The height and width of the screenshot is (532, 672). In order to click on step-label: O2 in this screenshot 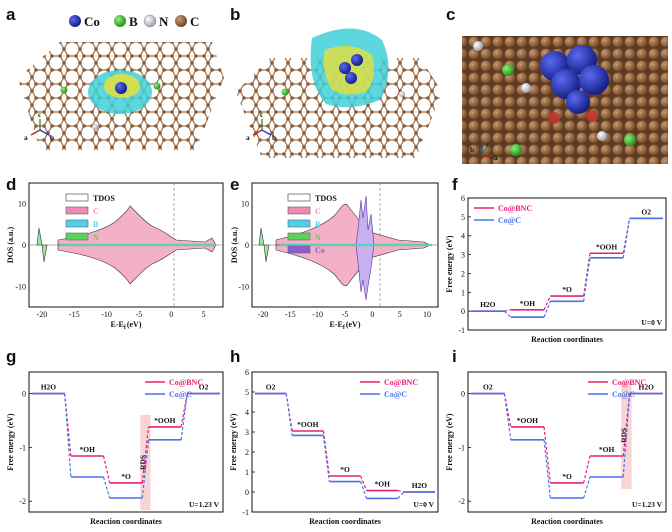, I will do `click(646, 211)`.